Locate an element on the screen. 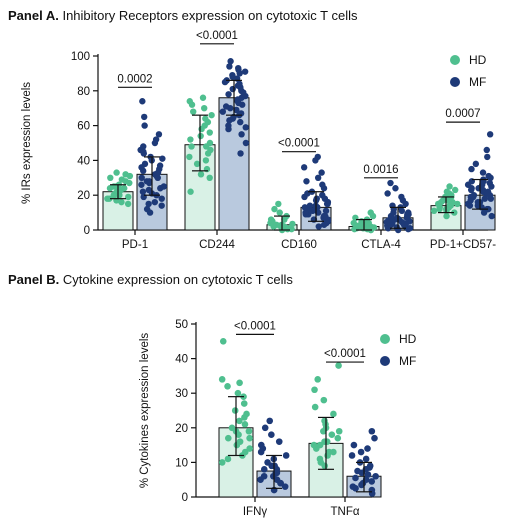 Image resolution: width=520 pixels, height=524 pixels. x-tick-label: TNFα is located at coordinates (344, 512).